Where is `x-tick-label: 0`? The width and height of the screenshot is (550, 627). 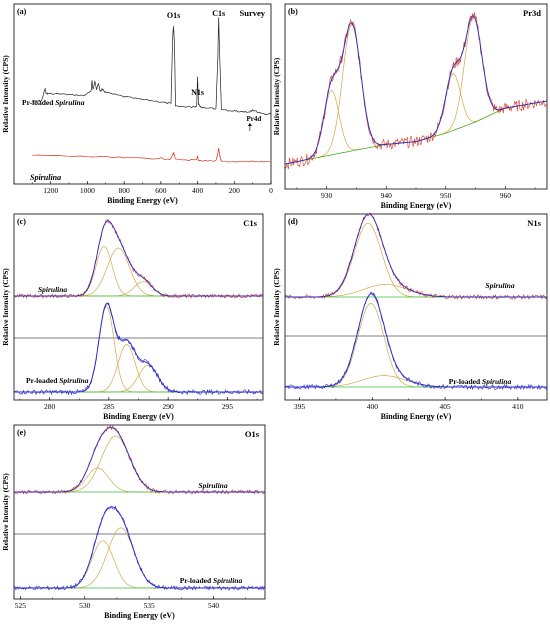
x-tick-label: 0 is located at coordinates (271, 190).